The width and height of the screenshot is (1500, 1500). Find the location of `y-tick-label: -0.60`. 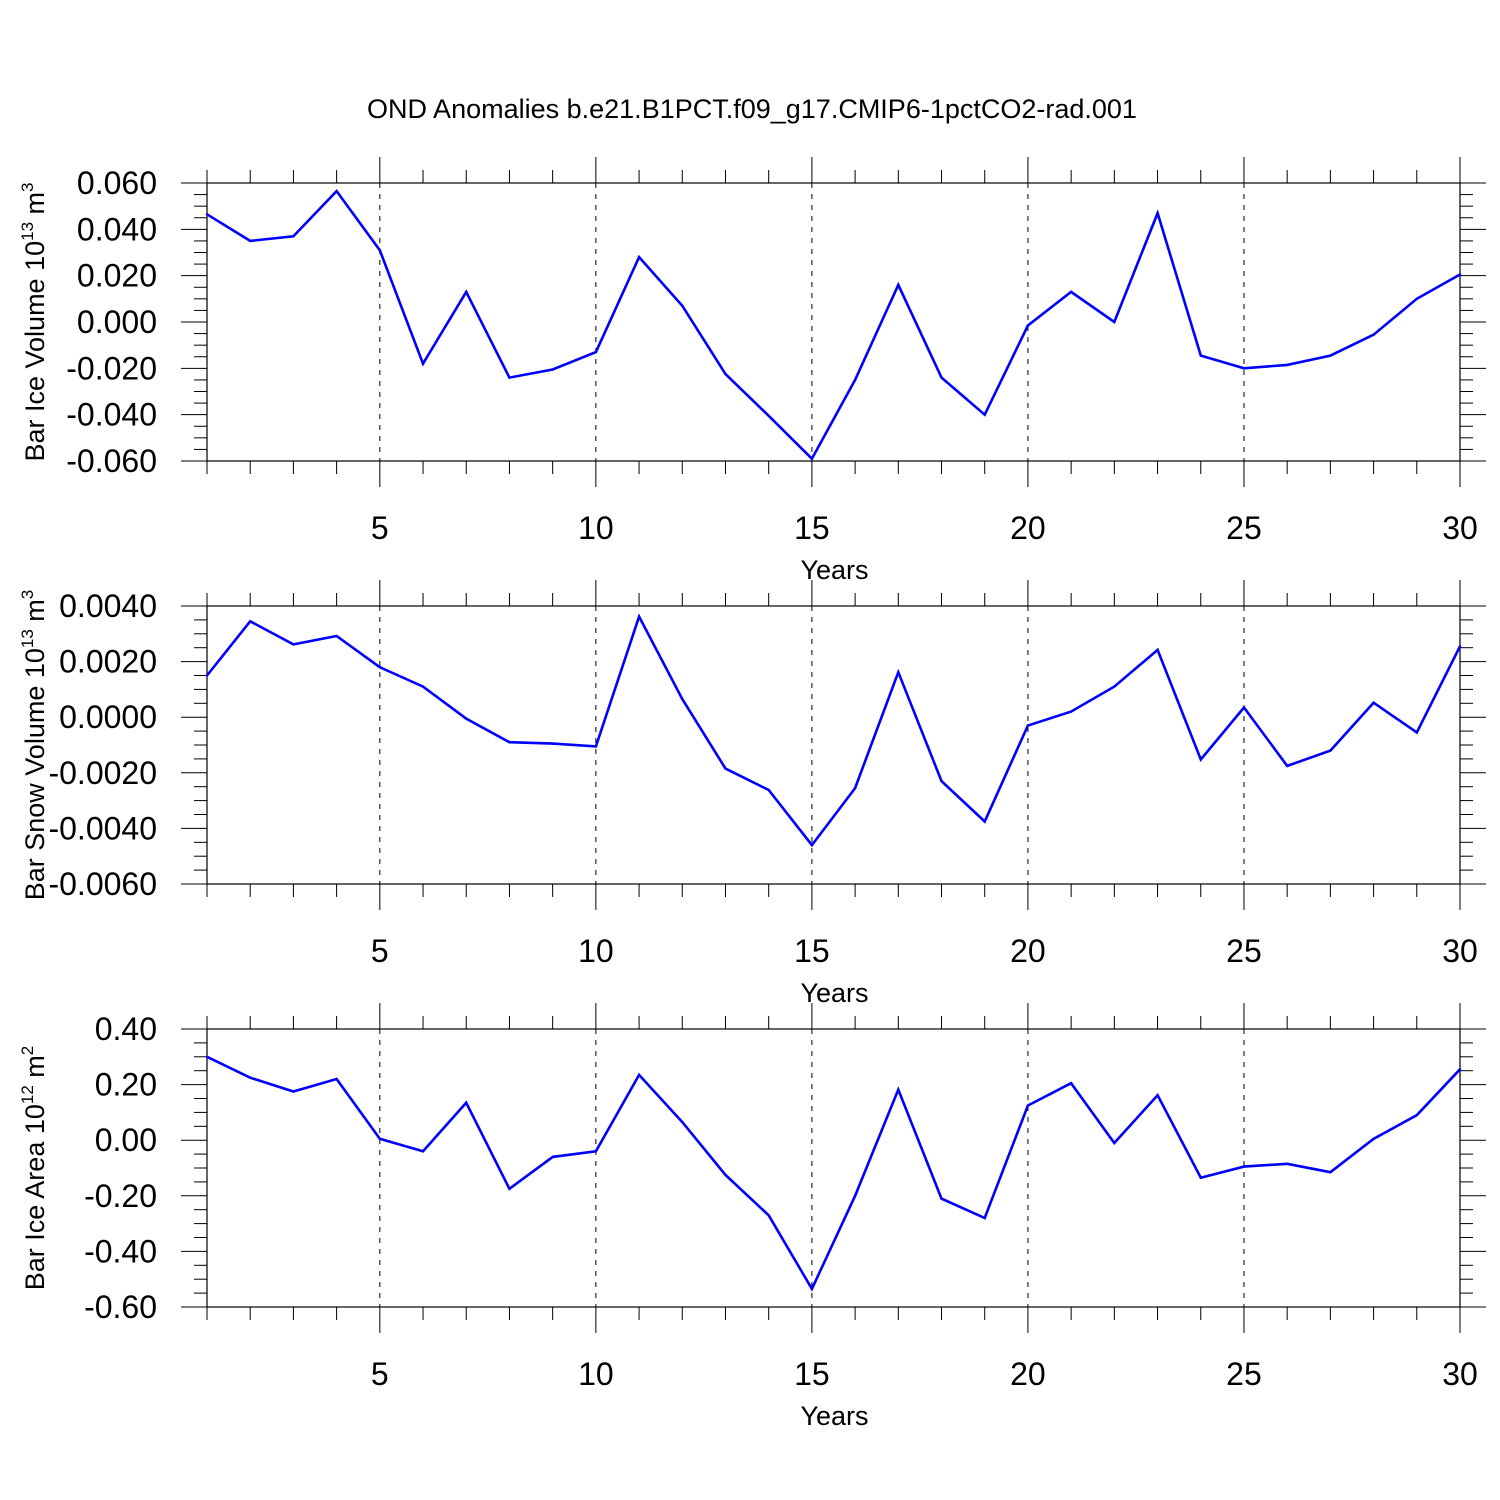

y-tick-label: -0.60 is located at coordinates (120, 1307).